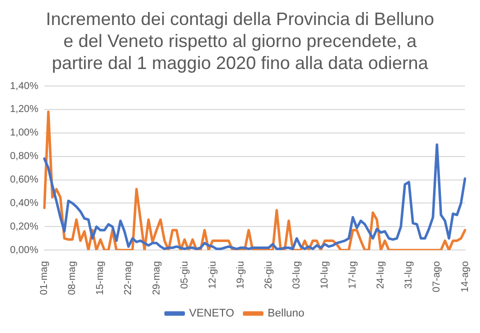 The width and height of the screenshot is (480, 333). What do you see at coordinates (240, 275) in the screenshot?
I see `x-tick-label: 19-giu` at bounding box center [240, 275].